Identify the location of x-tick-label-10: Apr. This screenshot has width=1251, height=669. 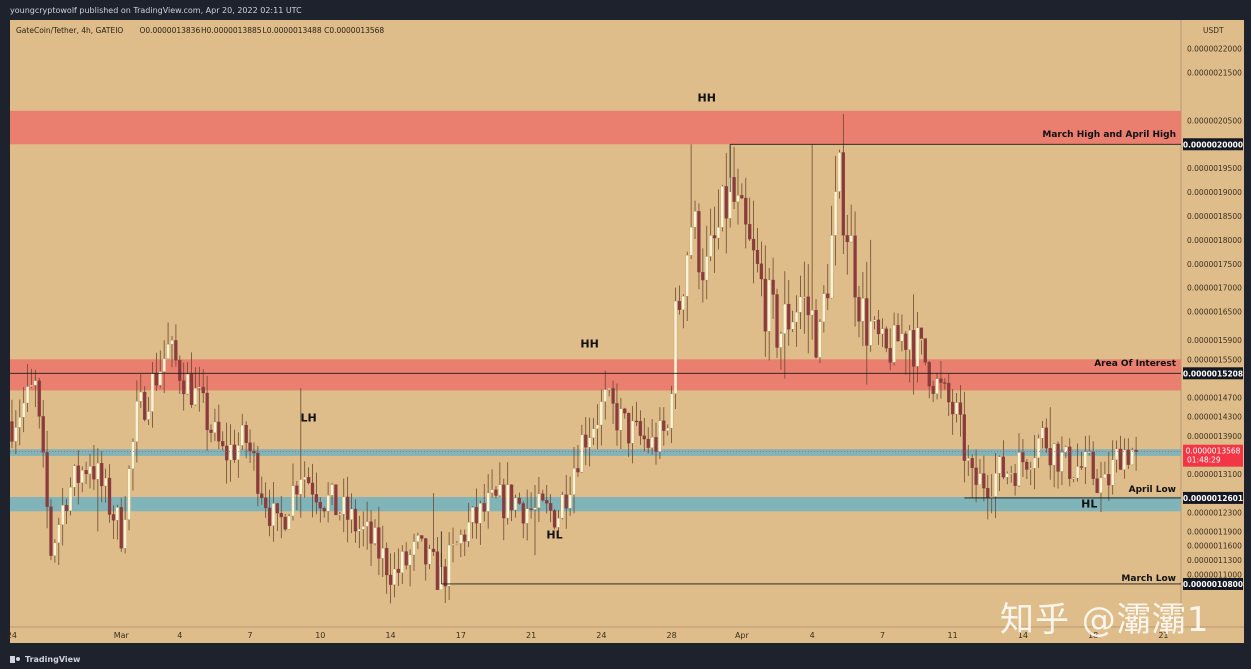
(742, 635).